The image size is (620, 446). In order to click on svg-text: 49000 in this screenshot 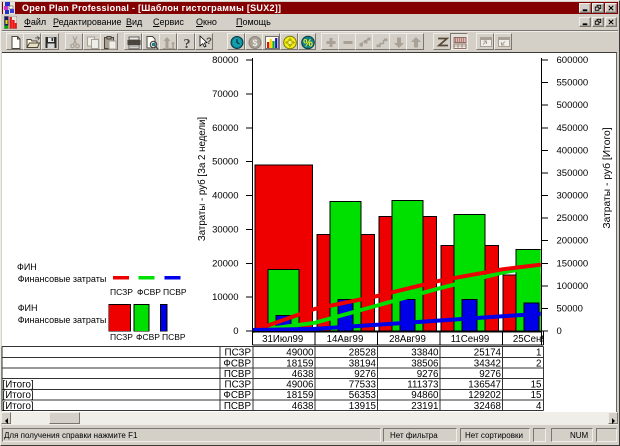, I will do `click(300, 353)`.